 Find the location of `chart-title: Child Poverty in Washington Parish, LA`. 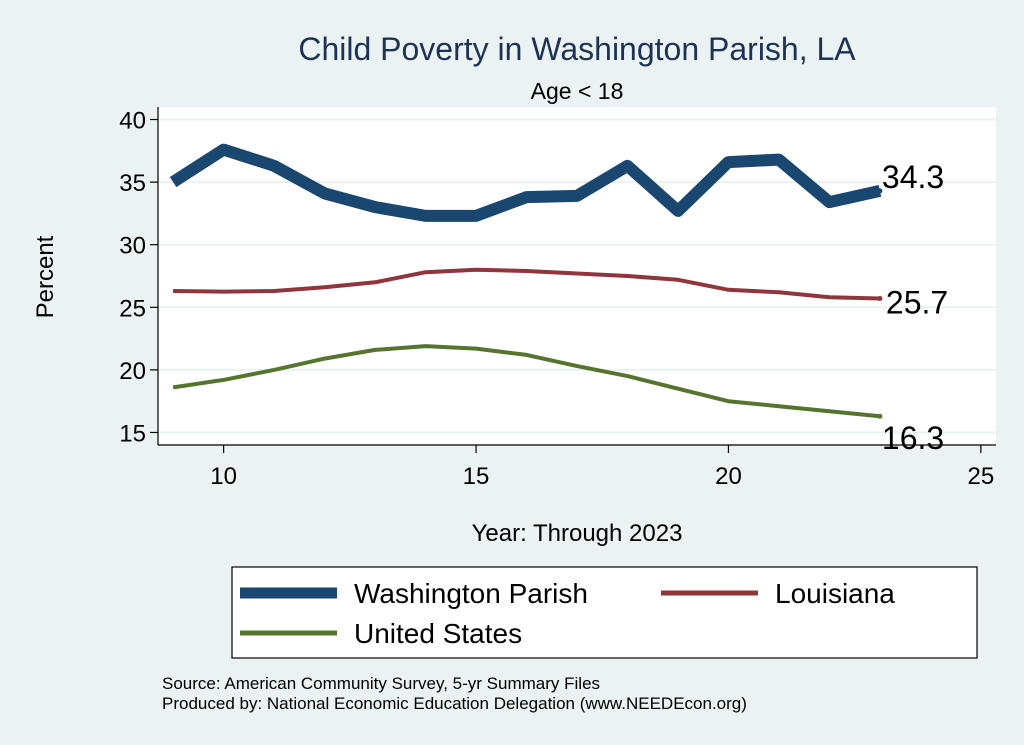

chart-title: Child Poverty in Washington Parish, LA is located at coordinates (577, 49).